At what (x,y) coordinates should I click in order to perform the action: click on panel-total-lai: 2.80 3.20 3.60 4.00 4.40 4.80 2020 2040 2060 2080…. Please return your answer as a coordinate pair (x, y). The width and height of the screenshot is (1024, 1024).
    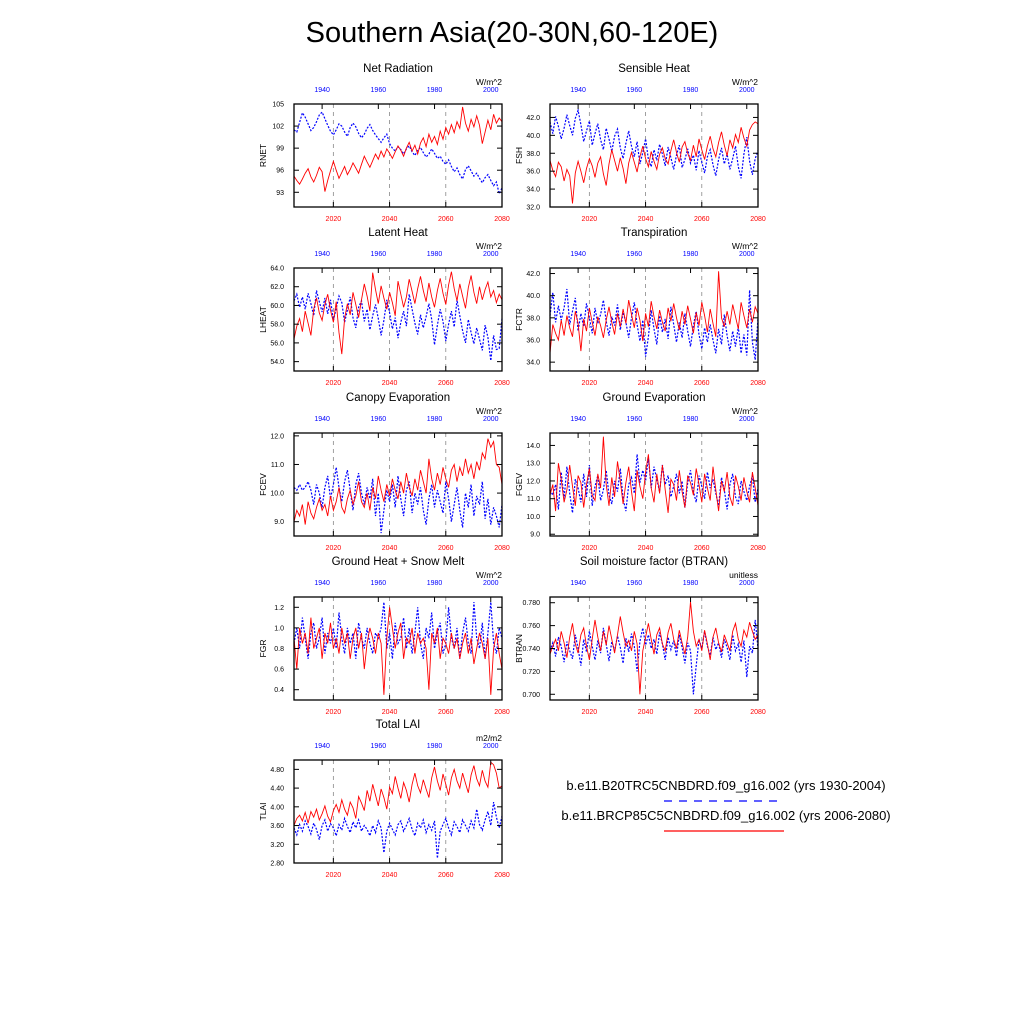
    Looking at the image, I should click on (384, 799).